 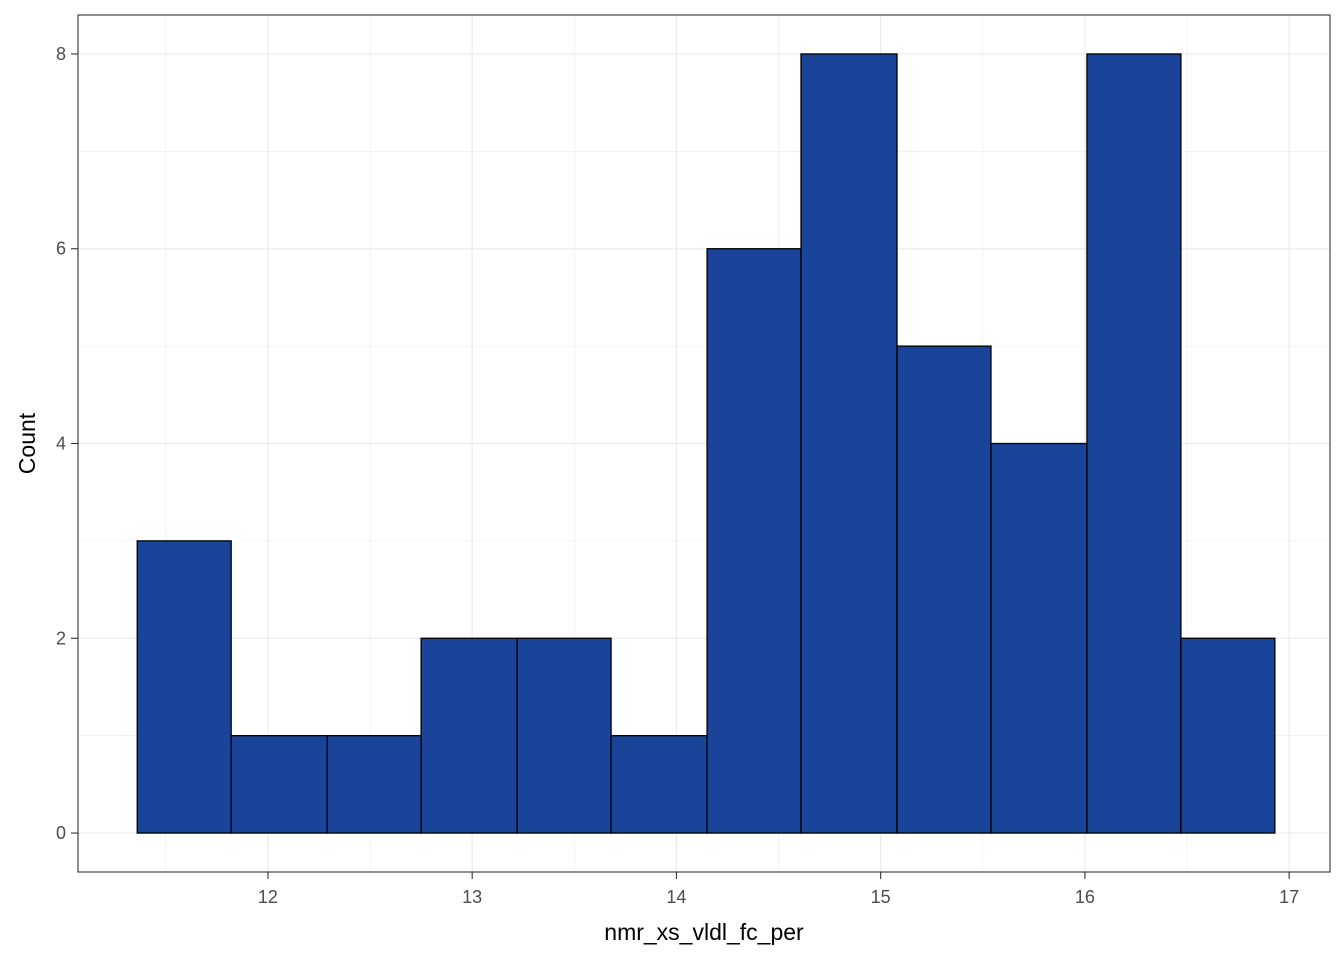 What do you see at coordinates (61, 249) in the screenshot?
I see `y-tick-label: 6` at bounding box center [61, 249].